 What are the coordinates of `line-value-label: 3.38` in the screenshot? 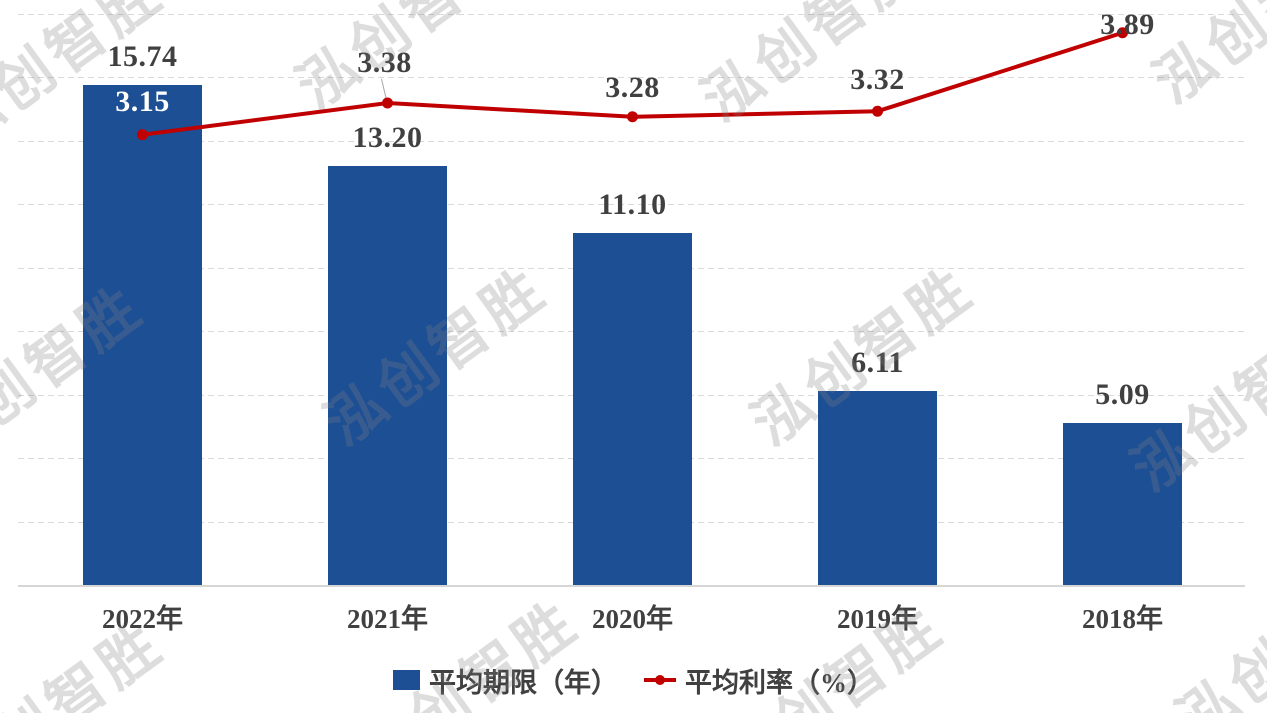 It's located at (384, 62).